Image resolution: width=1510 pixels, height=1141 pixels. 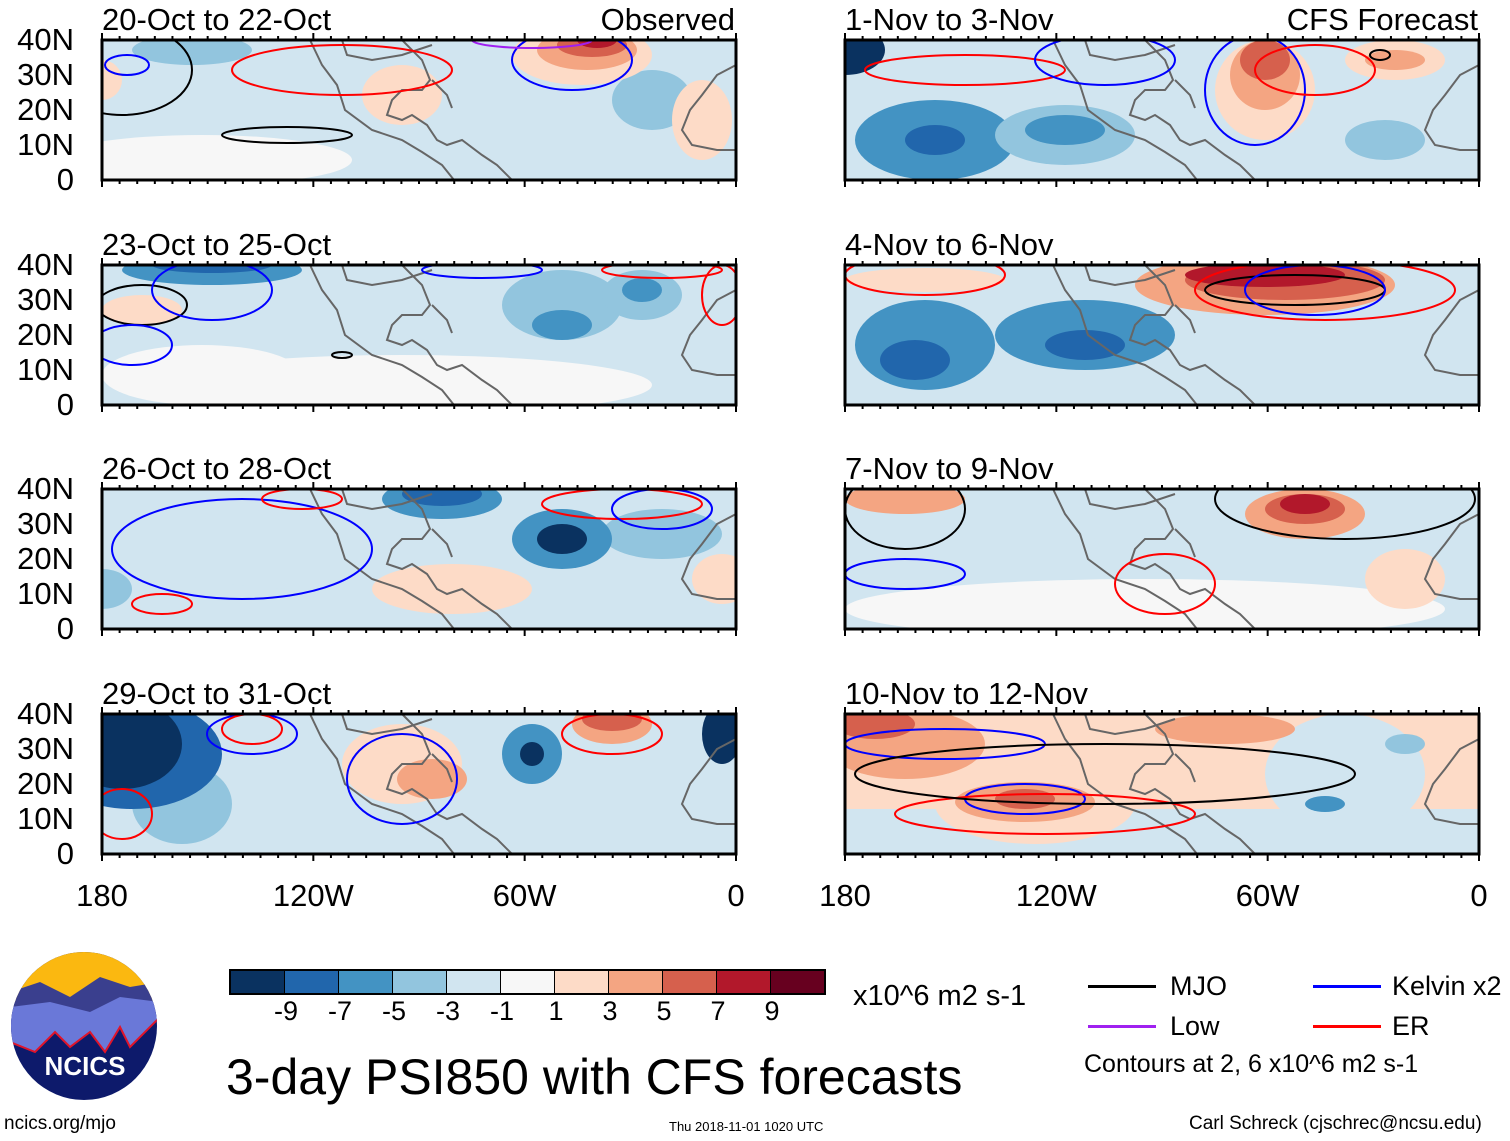 What do you see at coordinates (949, 468) in the screenshot?
I see `panel-title: 7-Nov to 9-Nov` at bounding box center [949, 468].